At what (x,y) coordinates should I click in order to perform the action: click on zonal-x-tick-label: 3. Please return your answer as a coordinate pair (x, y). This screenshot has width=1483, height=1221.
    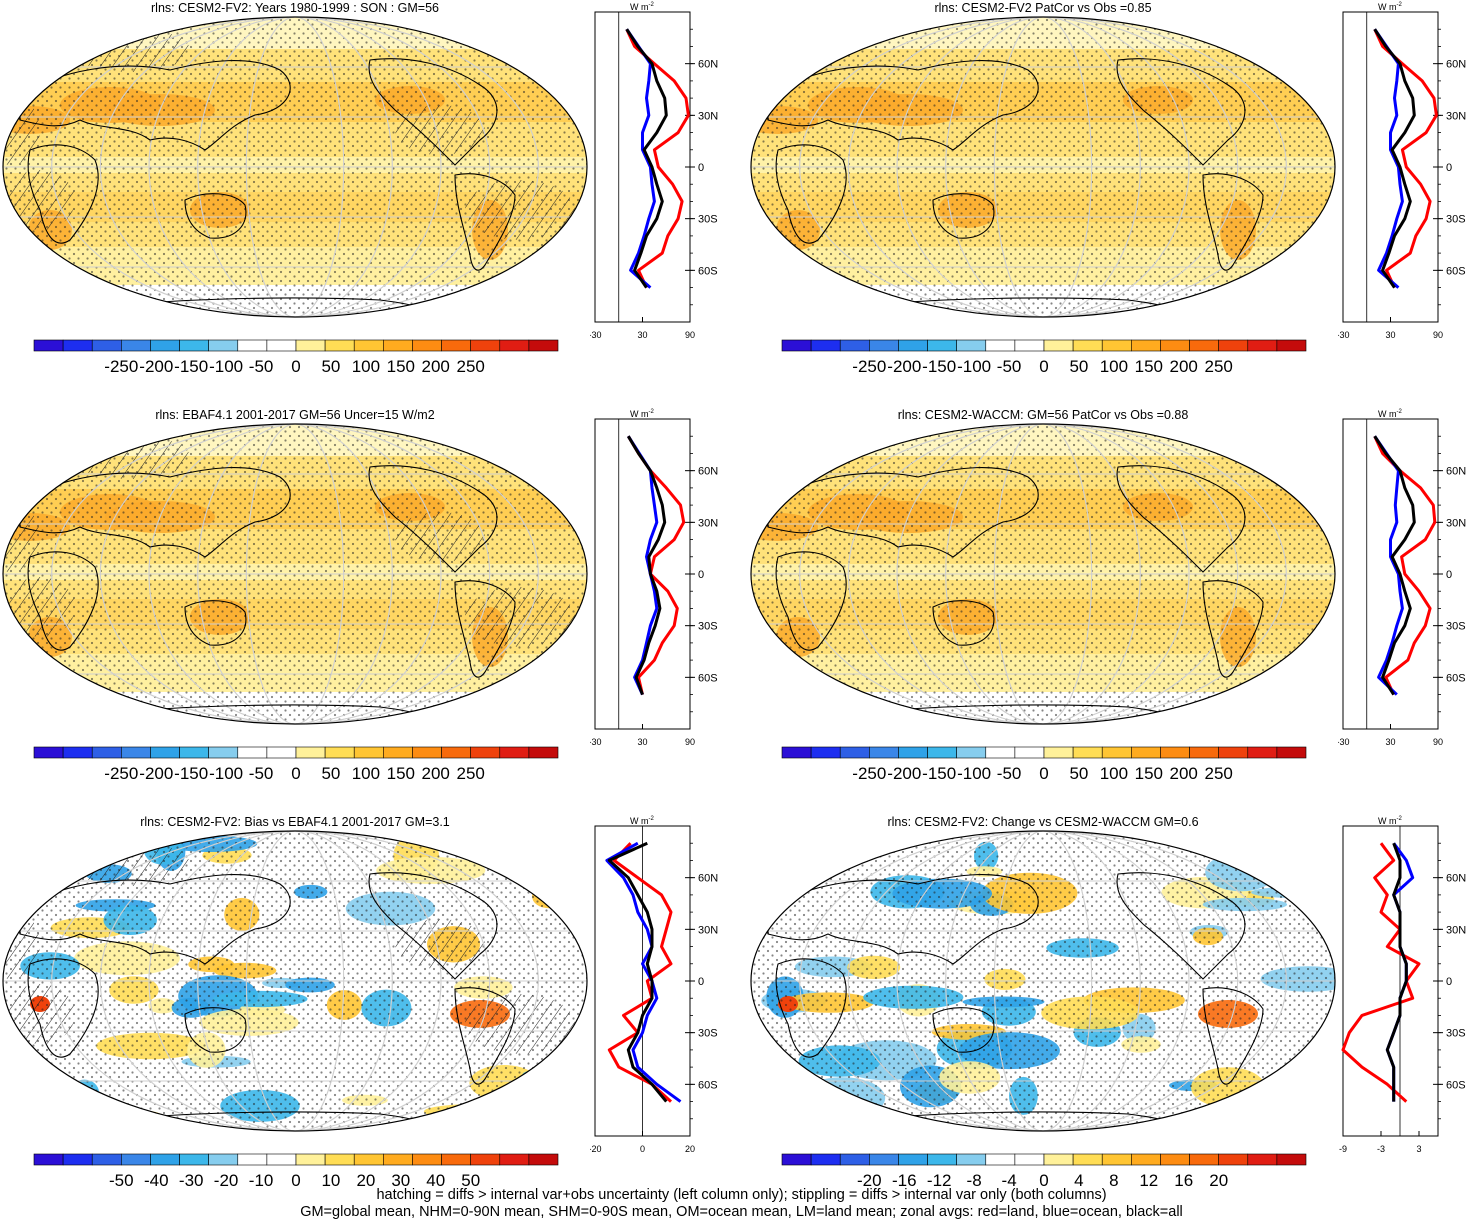
    Looking at the image, I should click on (1418, 1149).